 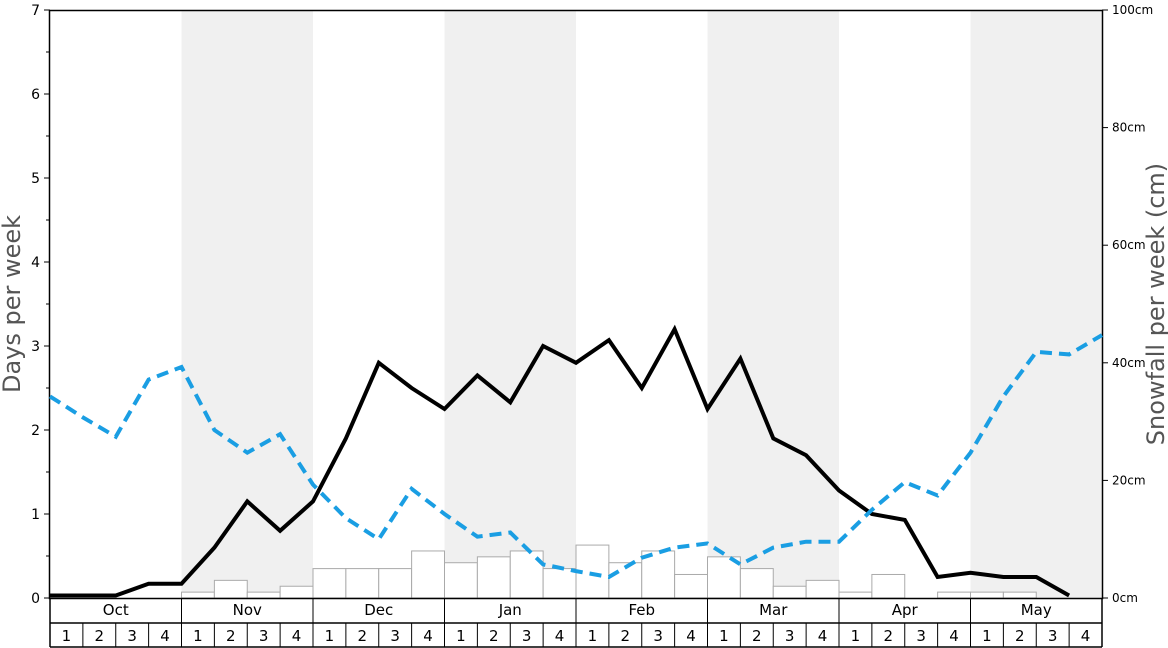 I want to click on y2-tick-label: 100cm, so click(x=1132, y=10).